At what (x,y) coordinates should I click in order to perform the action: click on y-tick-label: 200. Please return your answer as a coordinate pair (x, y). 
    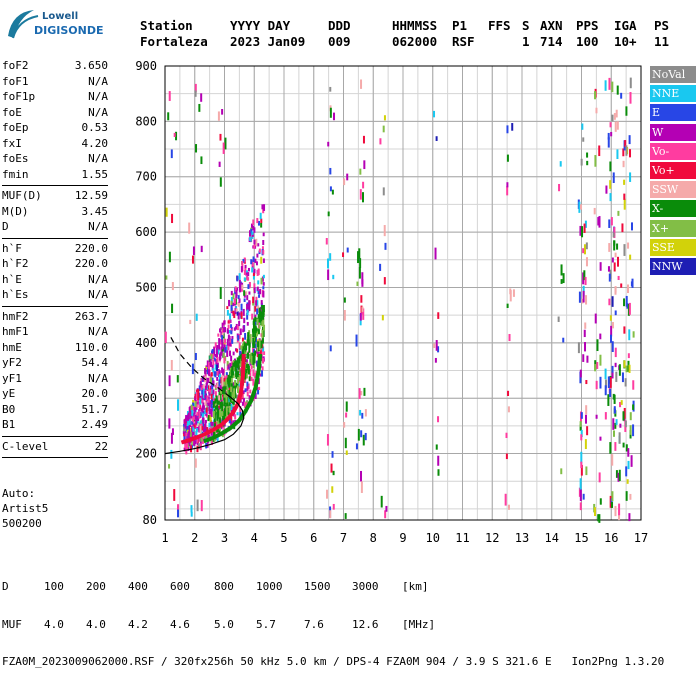
    Looking at the image, I should click on (146, 454).